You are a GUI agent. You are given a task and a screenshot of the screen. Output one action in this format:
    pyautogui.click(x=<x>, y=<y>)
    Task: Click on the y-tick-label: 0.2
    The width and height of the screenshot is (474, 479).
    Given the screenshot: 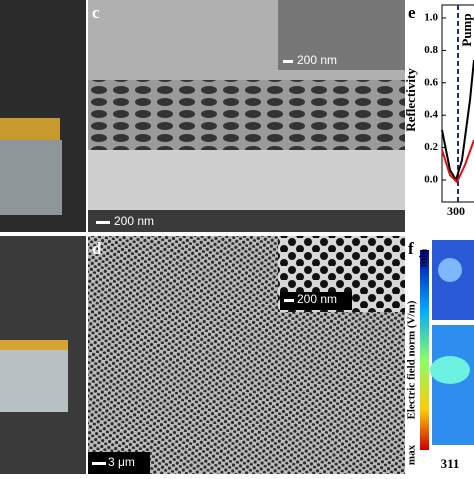 What is the action you would take?
    pyautogui.click(x=431, y=147)
    